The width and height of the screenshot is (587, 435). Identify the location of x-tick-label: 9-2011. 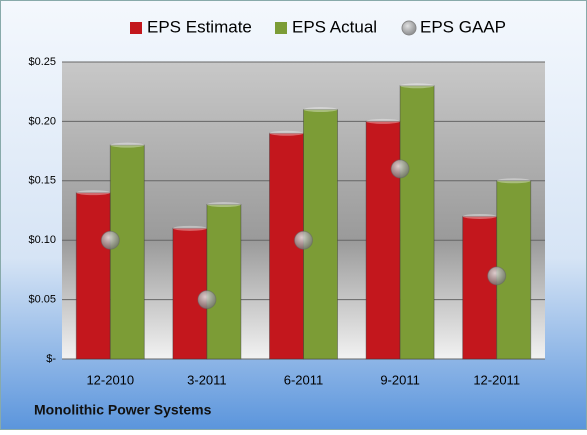
(400, 379).